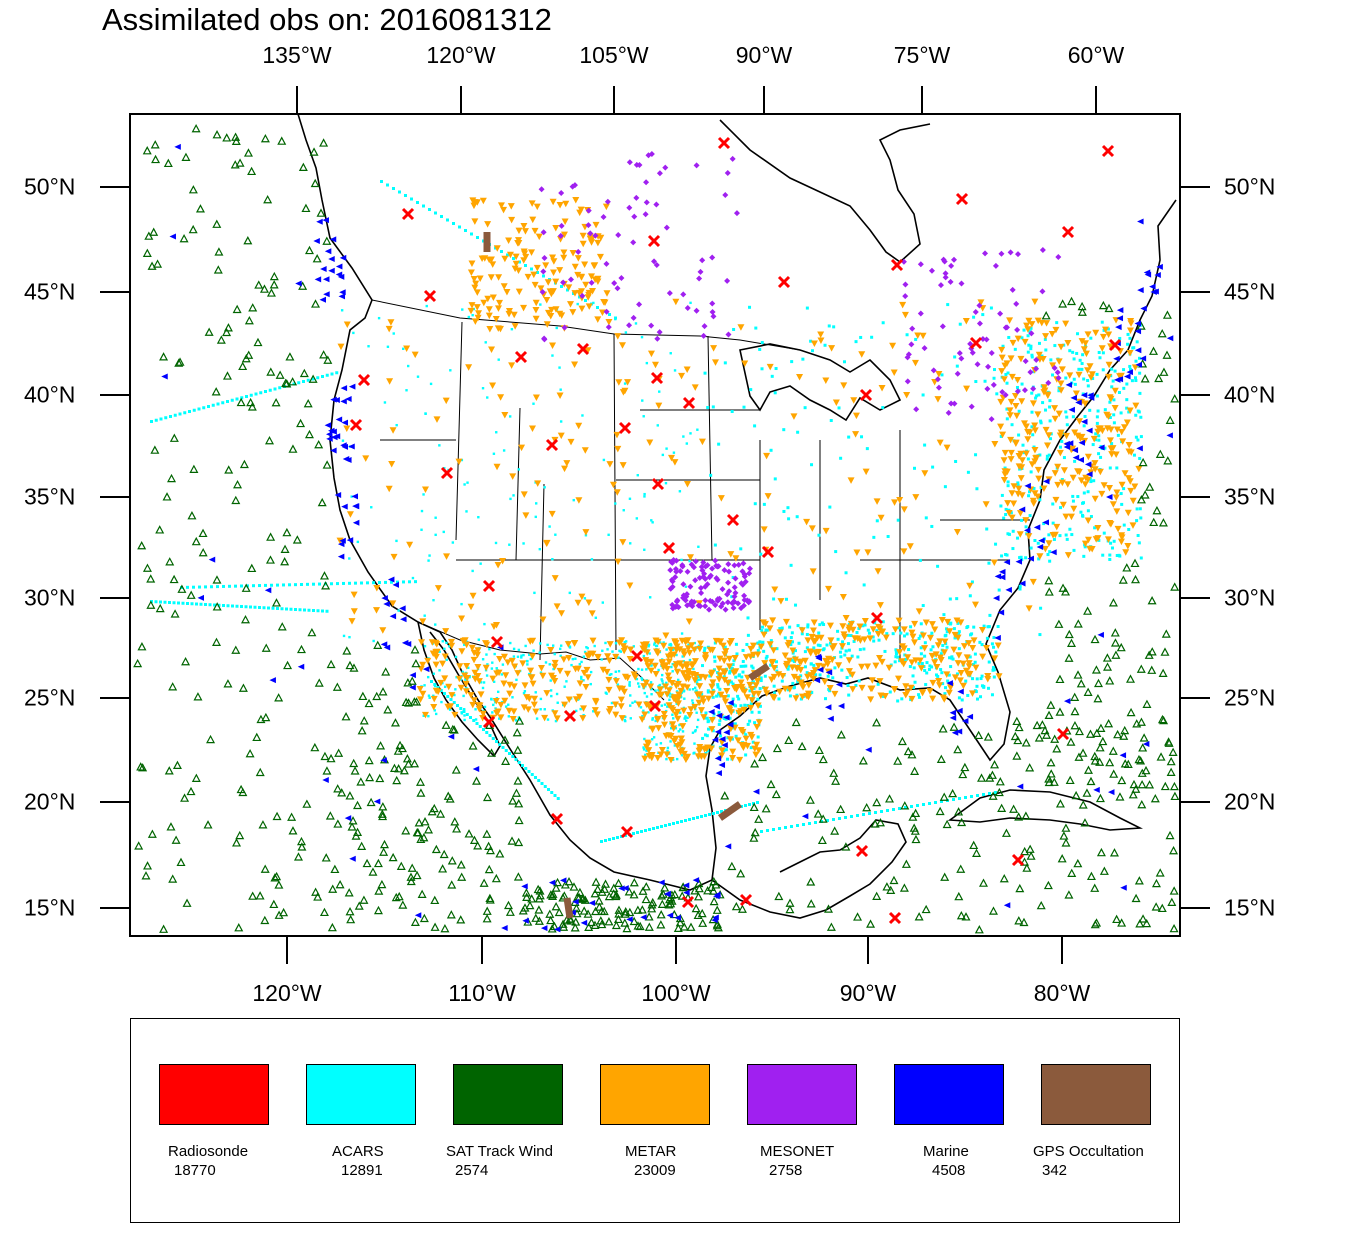 The image size is (1350, 1250). Describe the element at coordinates (499, 1151) in the screenshot. I see `legend-label-sat-track-wind: SAT Track Wind` at that location.